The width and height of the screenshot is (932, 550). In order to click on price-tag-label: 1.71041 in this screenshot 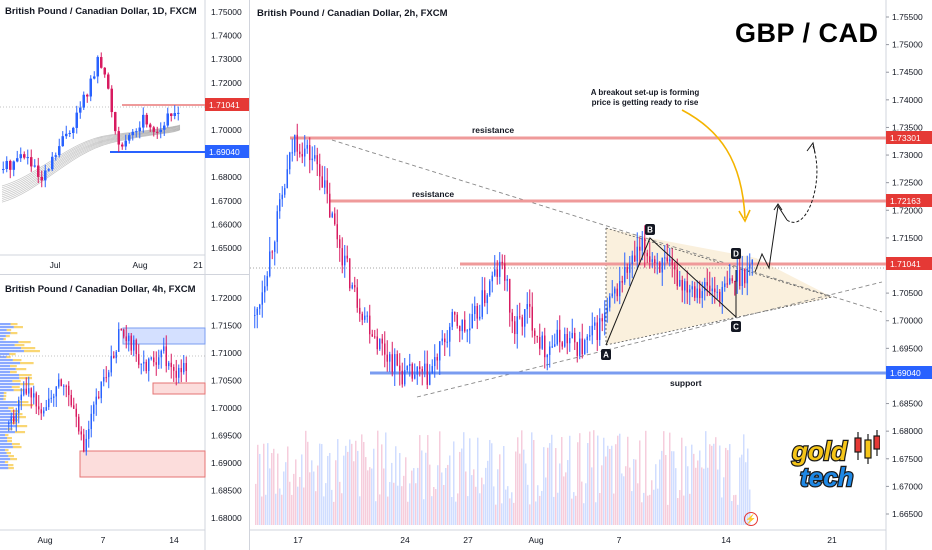, I will do `click(905, 264)`.